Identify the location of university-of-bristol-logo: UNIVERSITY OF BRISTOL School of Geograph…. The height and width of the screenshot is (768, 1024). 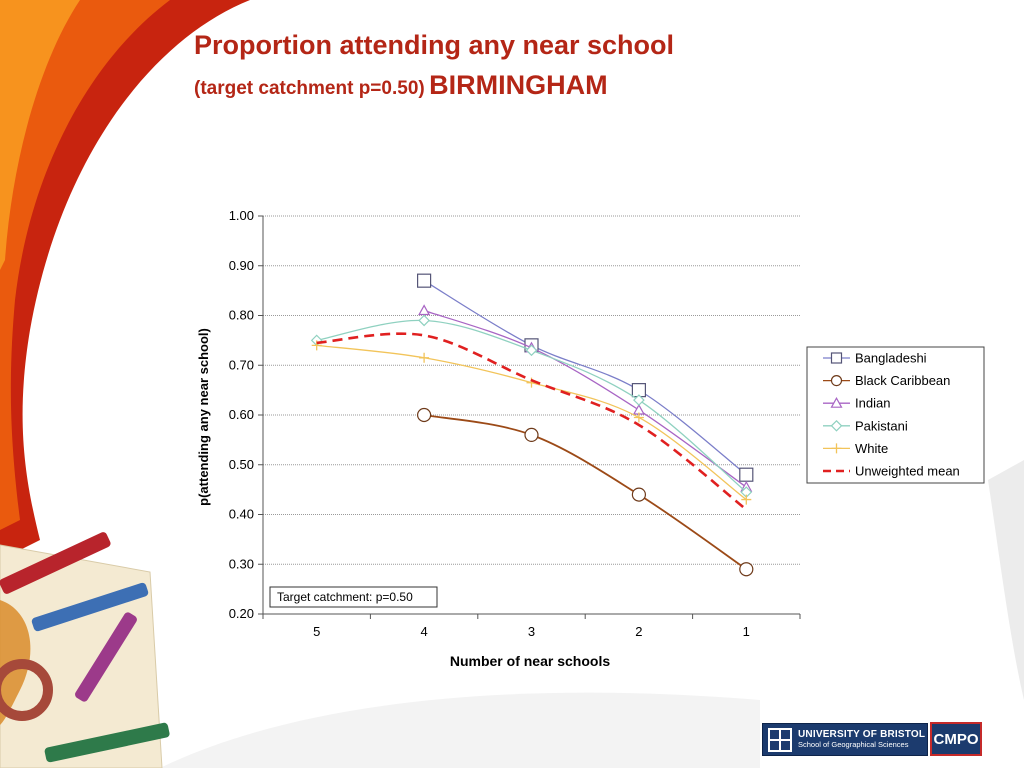
(845, 739).